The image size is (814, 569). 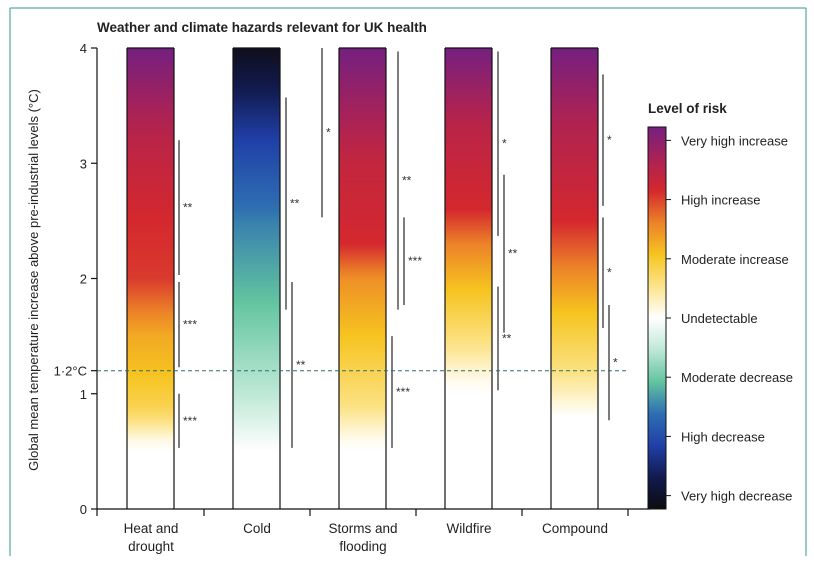 I want to click on legend-colorbar, so click(x=657, y=318).